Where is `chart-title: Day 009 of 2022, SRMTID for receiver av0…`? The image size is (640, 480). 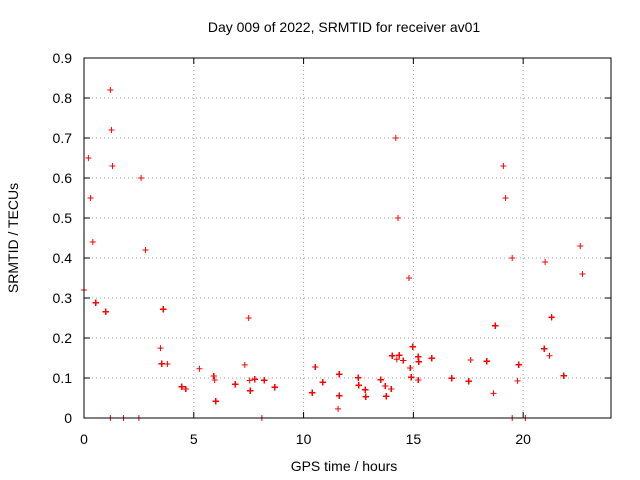
chart-title: Day 009 of 2022, SRMTID for receiver av0… is located at coordinates (344, 27).